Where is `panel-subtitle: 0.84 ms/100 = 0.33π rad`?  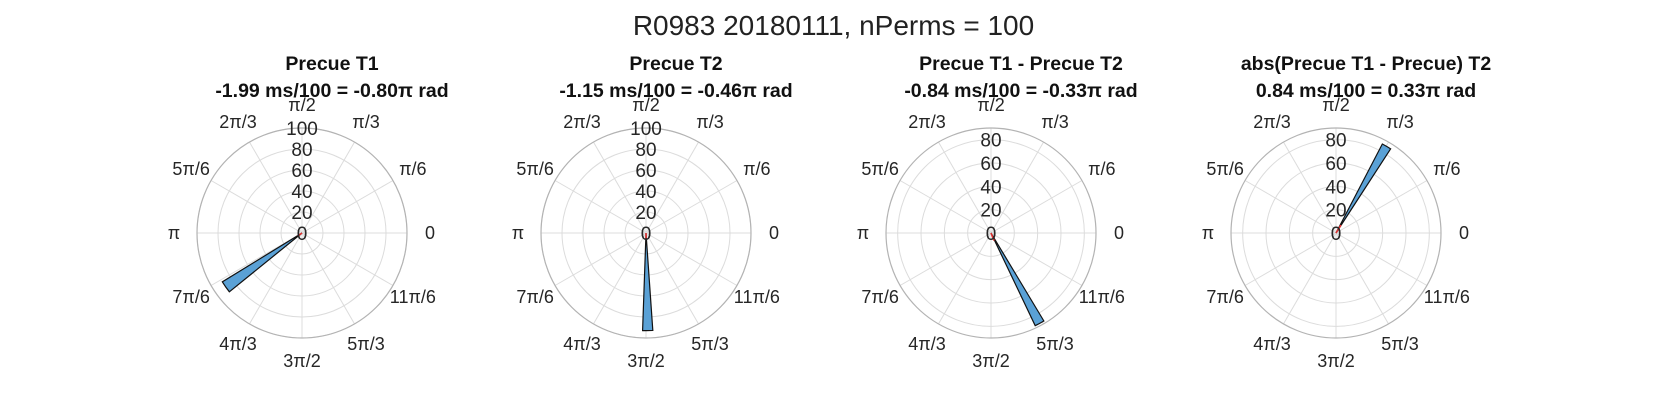
panel-subtitle: 0.84 ms/100 = 0.33π rad is located at coordinates (1366, 91).